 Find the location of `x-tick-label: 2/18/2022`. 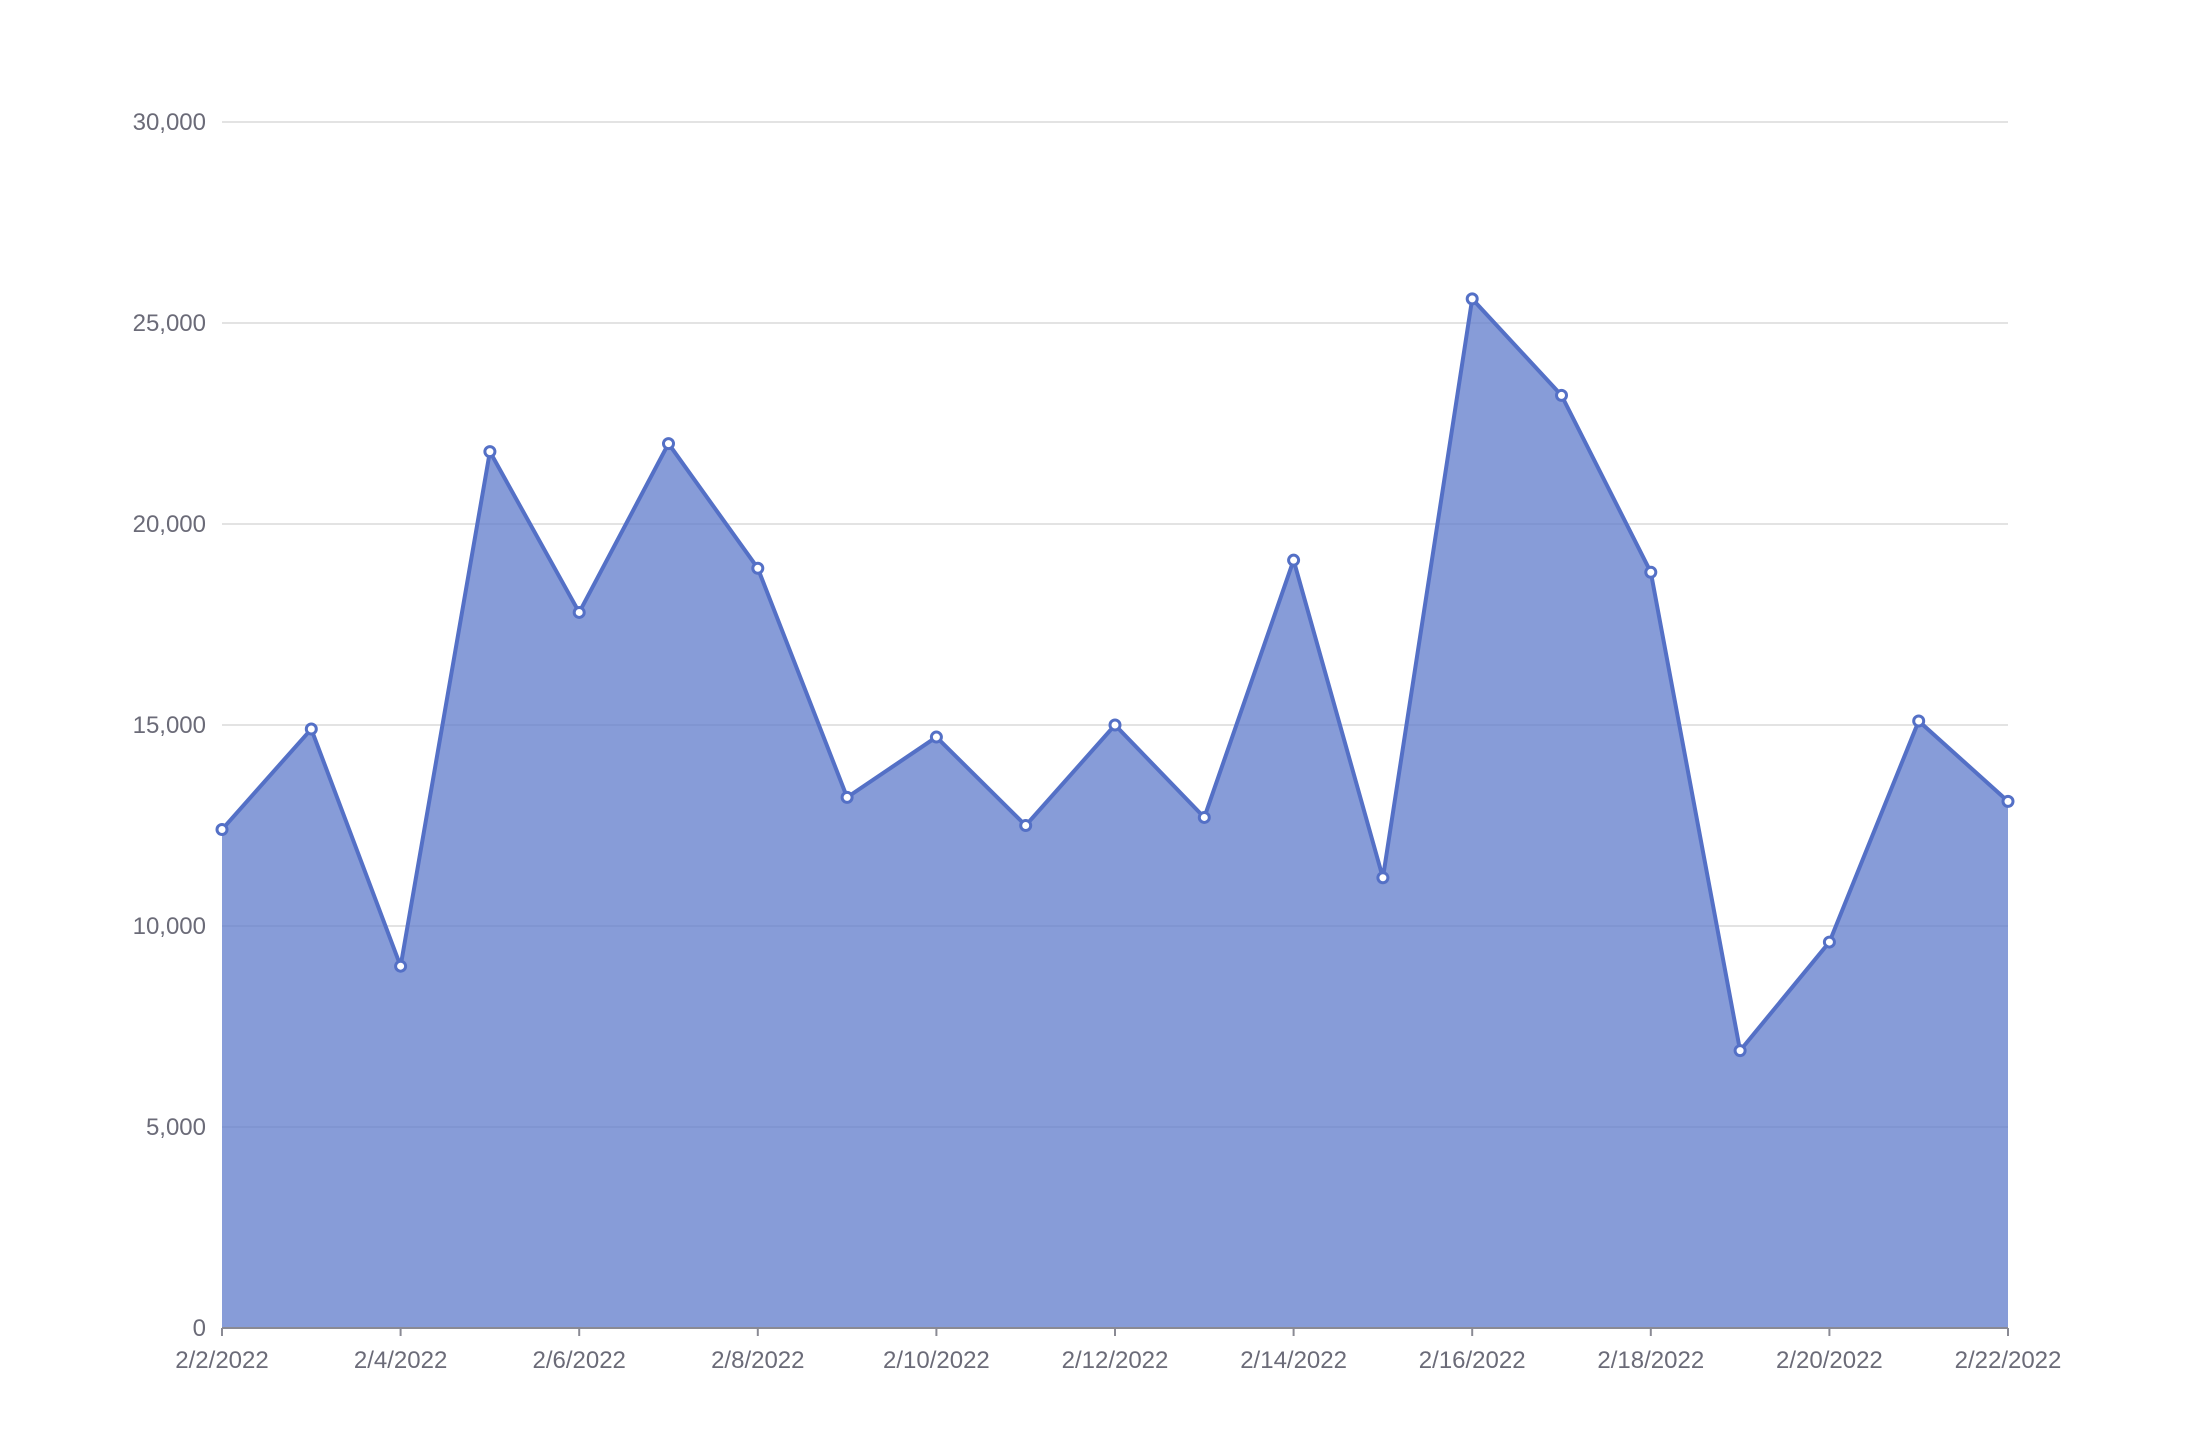

x-tick-label: 2/18/2022 is located at coordinates (1650, 1360).